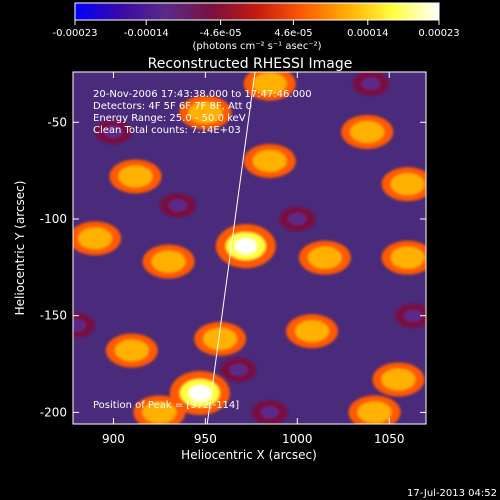  What do you see at coordinates (57, 122) in the screenshot?
I see `y-tick-label: -50` at bounding box center [57, 122].